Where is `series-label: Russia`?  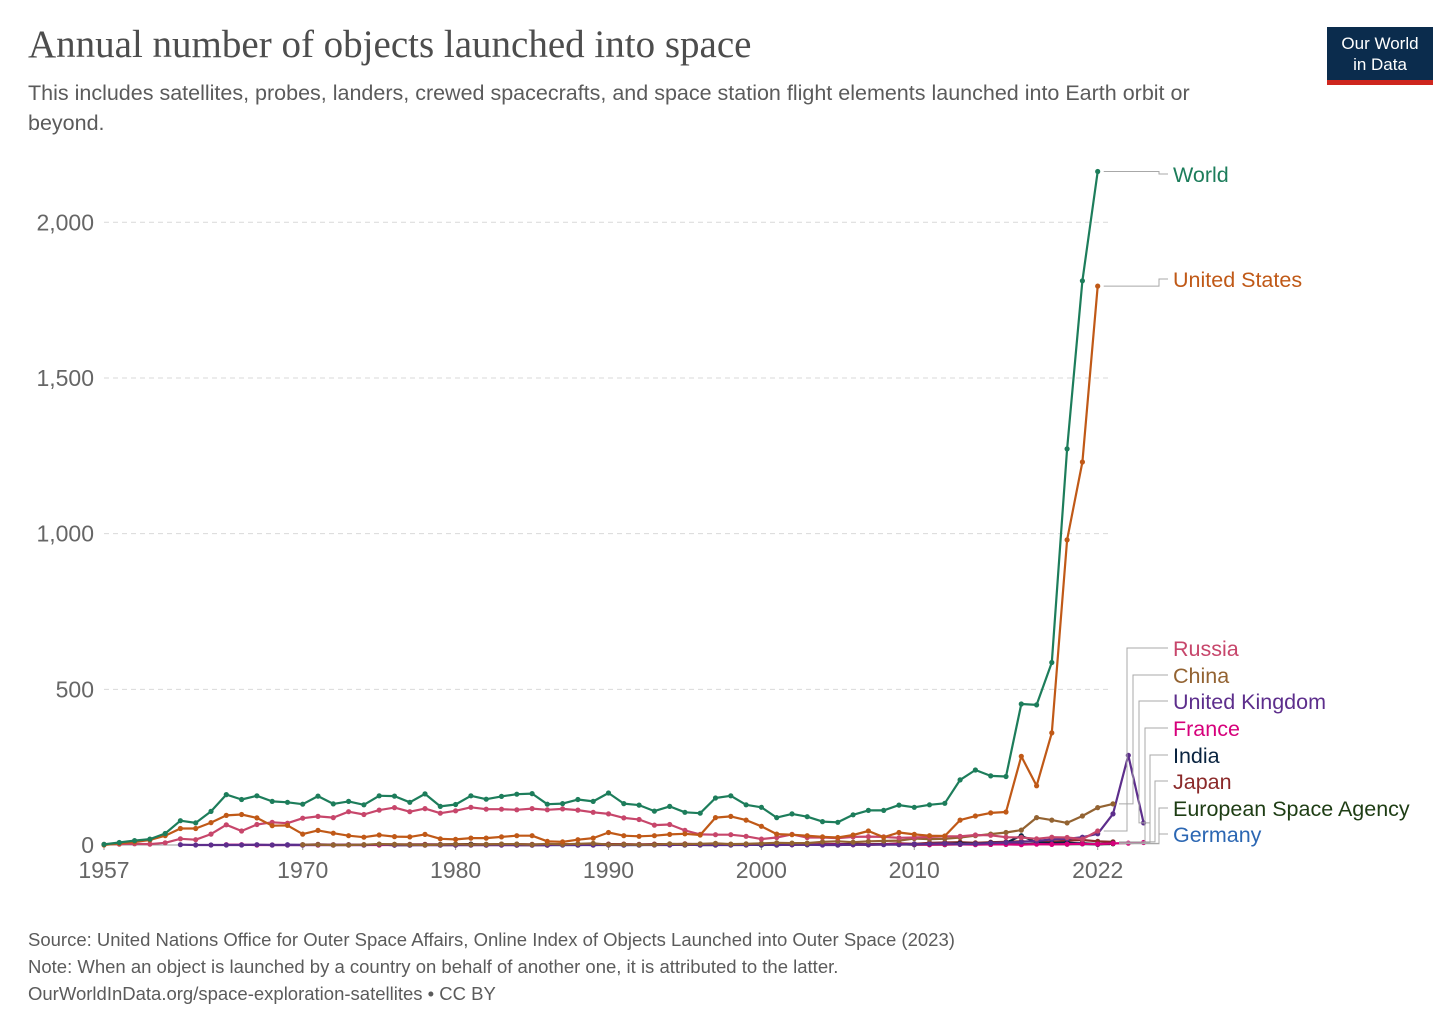 series-label: Russia is located at coordinates (1206, 649).